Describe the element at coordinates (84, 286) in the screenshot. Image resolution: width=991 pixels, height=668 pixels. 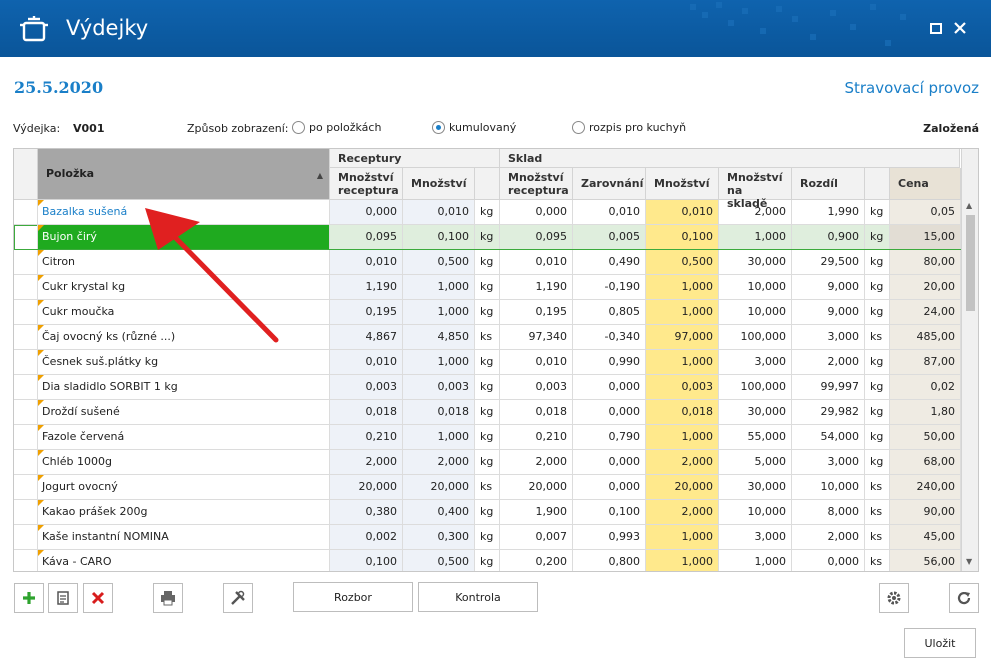
I see `item-name: Cukr krystal kg` at that location.